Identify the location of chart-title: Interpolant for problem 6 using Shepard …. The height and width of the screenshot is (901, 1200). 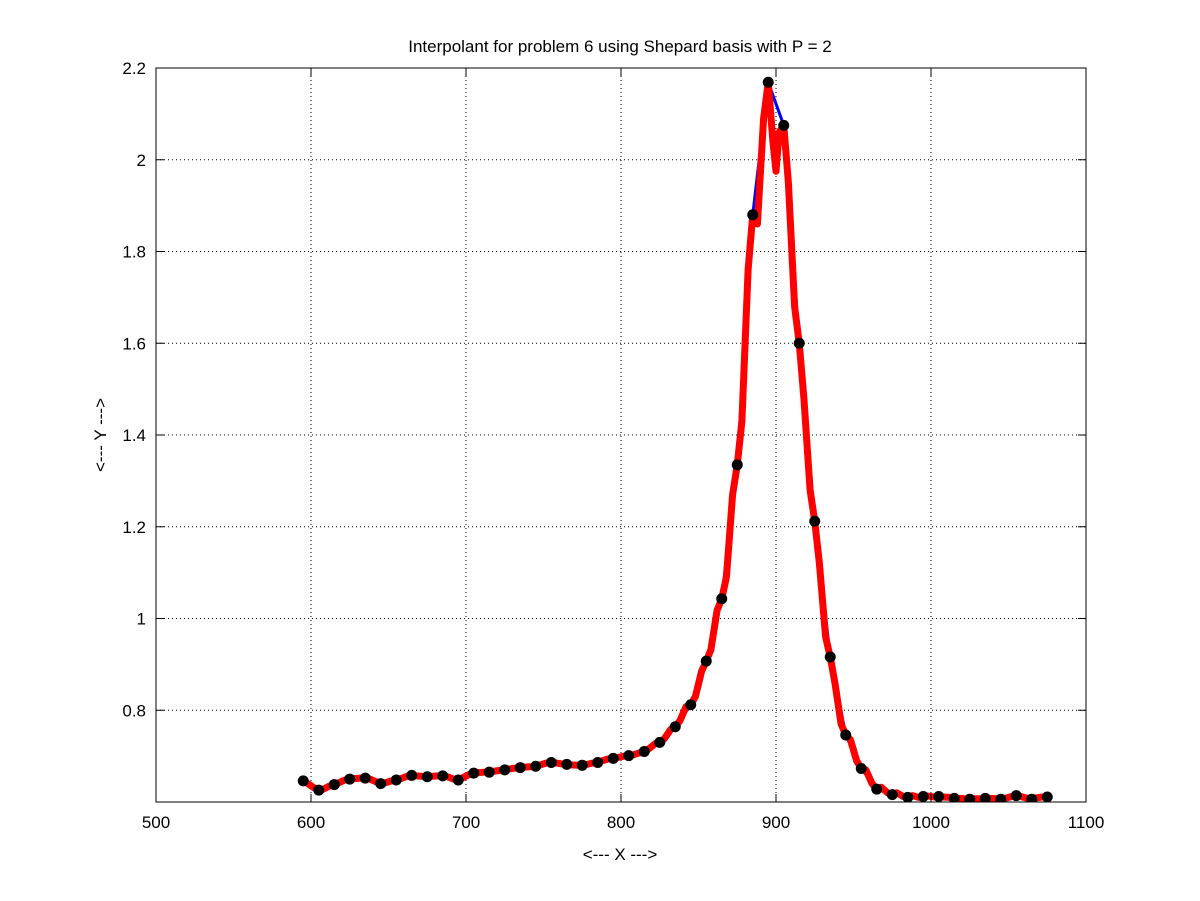
(620, 46).